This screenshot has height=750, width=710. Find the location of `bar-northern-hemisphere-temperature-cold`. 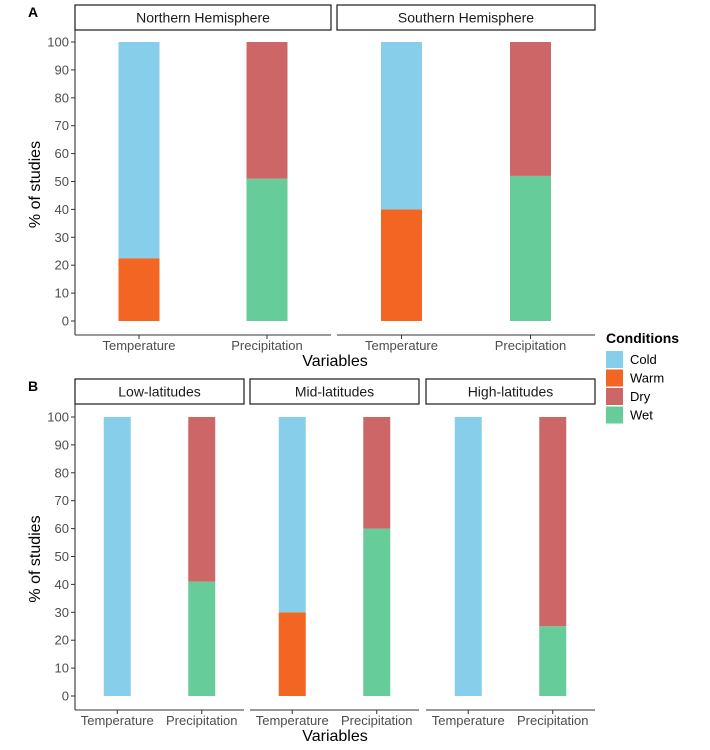

bar-northern-hemisphere-temperature-cold is located at coordinates (139, 150).